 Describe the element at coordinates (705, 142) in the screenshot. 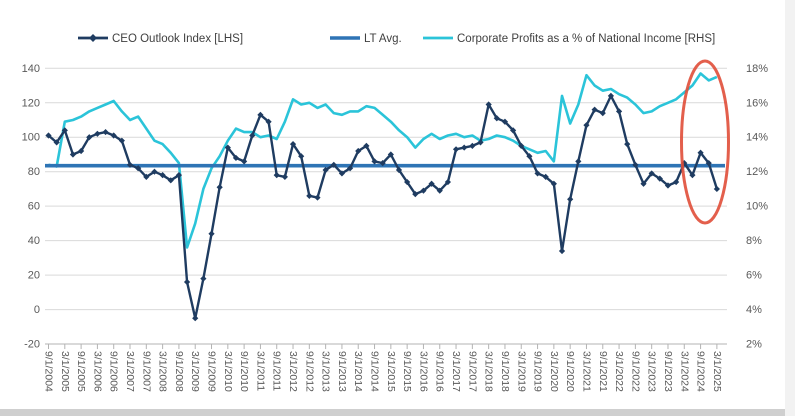

I see `highlight-ellipse-annotation` at that location.